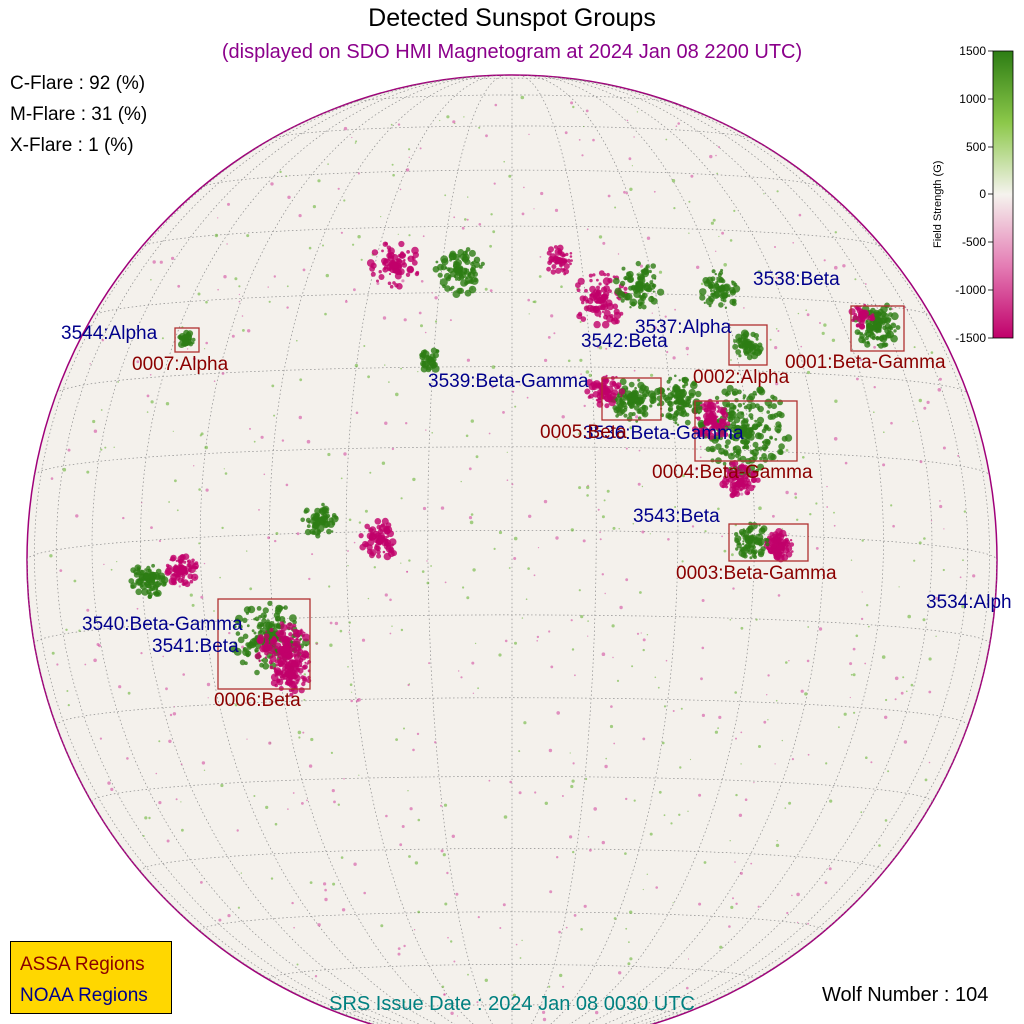 This screenshot has height=1024, width=1024. I want to click on chart-title: Detected Sunspot Groups, so click(512, 18).